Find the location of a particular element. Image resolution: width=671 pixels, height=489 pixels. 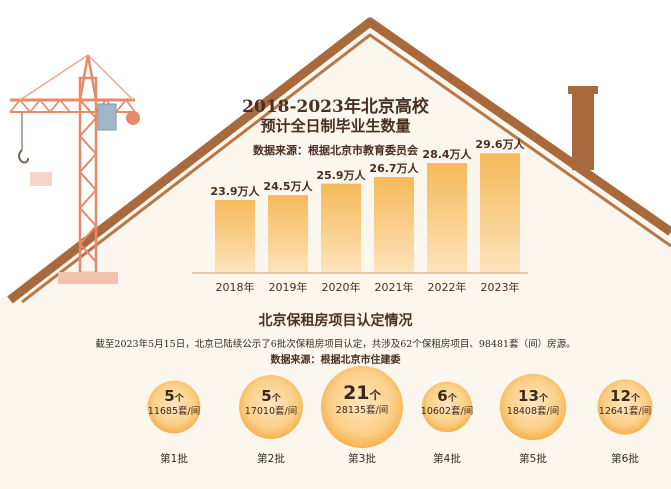

batch-circle-text: 5个 11685套/间 is located at coordinates (174, 402).